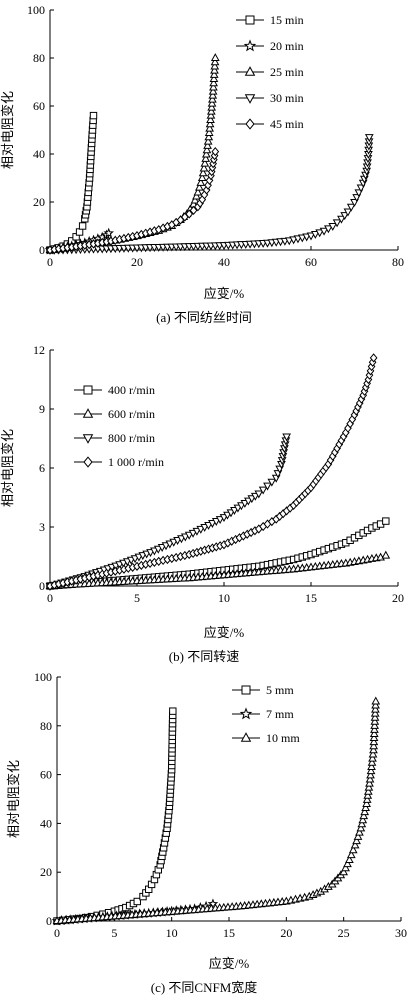  Describe the element at coordinates (204, 317) in the screenshot. I see `chart-caption: (a) 不同纺丝时间` at that location.